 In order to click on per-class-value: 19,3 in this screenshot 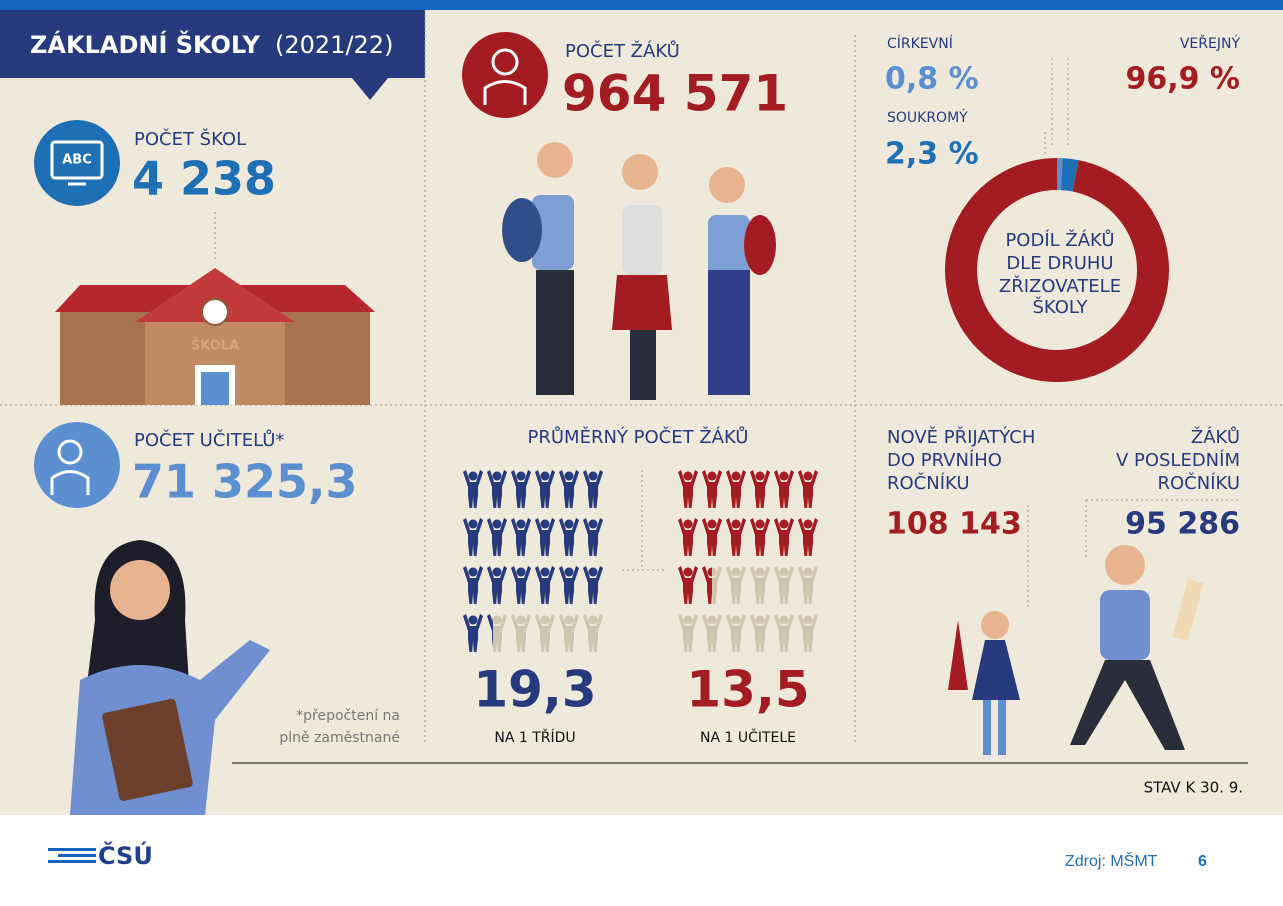, I will do `click(534, 690)`.